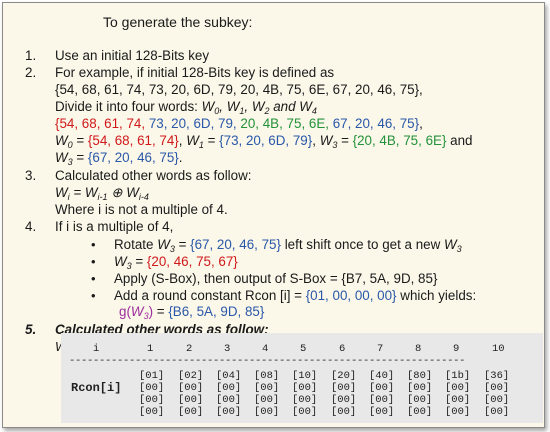 This screenshot has width=550, height=432. What do you see at coordinates (126, 106) in the screenshot?
I see `divide-text: Divide it into four words:` at bounding box center [126, 106].